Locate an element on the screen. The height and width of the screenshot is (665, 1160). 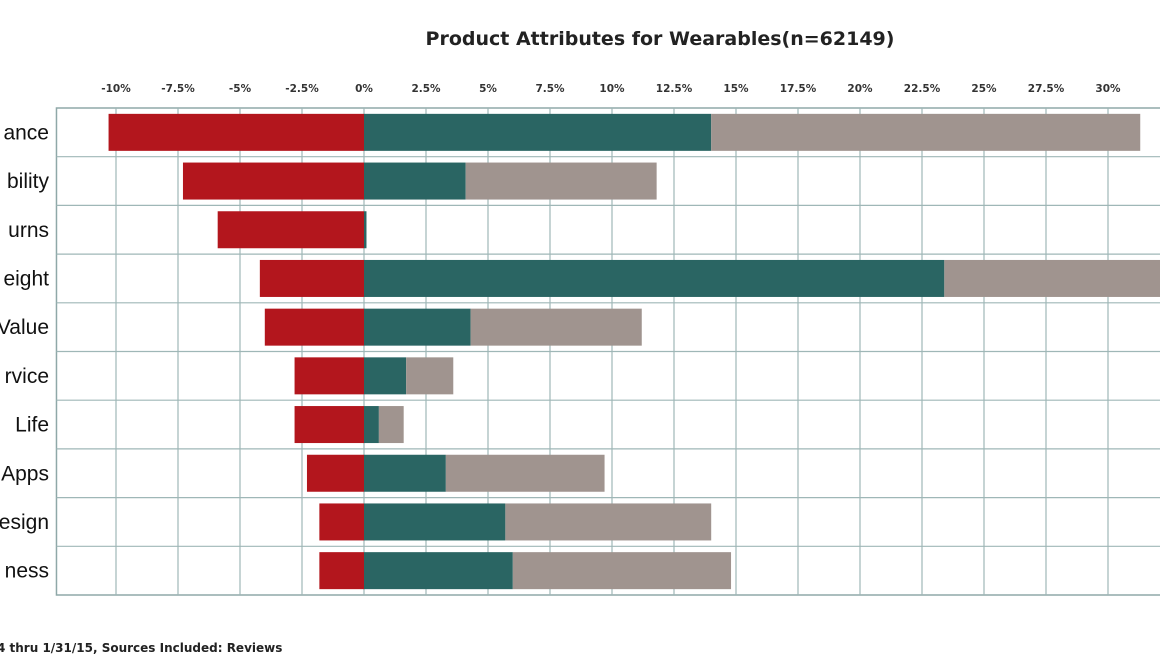
x-tick-label: 7.5% is located at coordinates (550, 89).